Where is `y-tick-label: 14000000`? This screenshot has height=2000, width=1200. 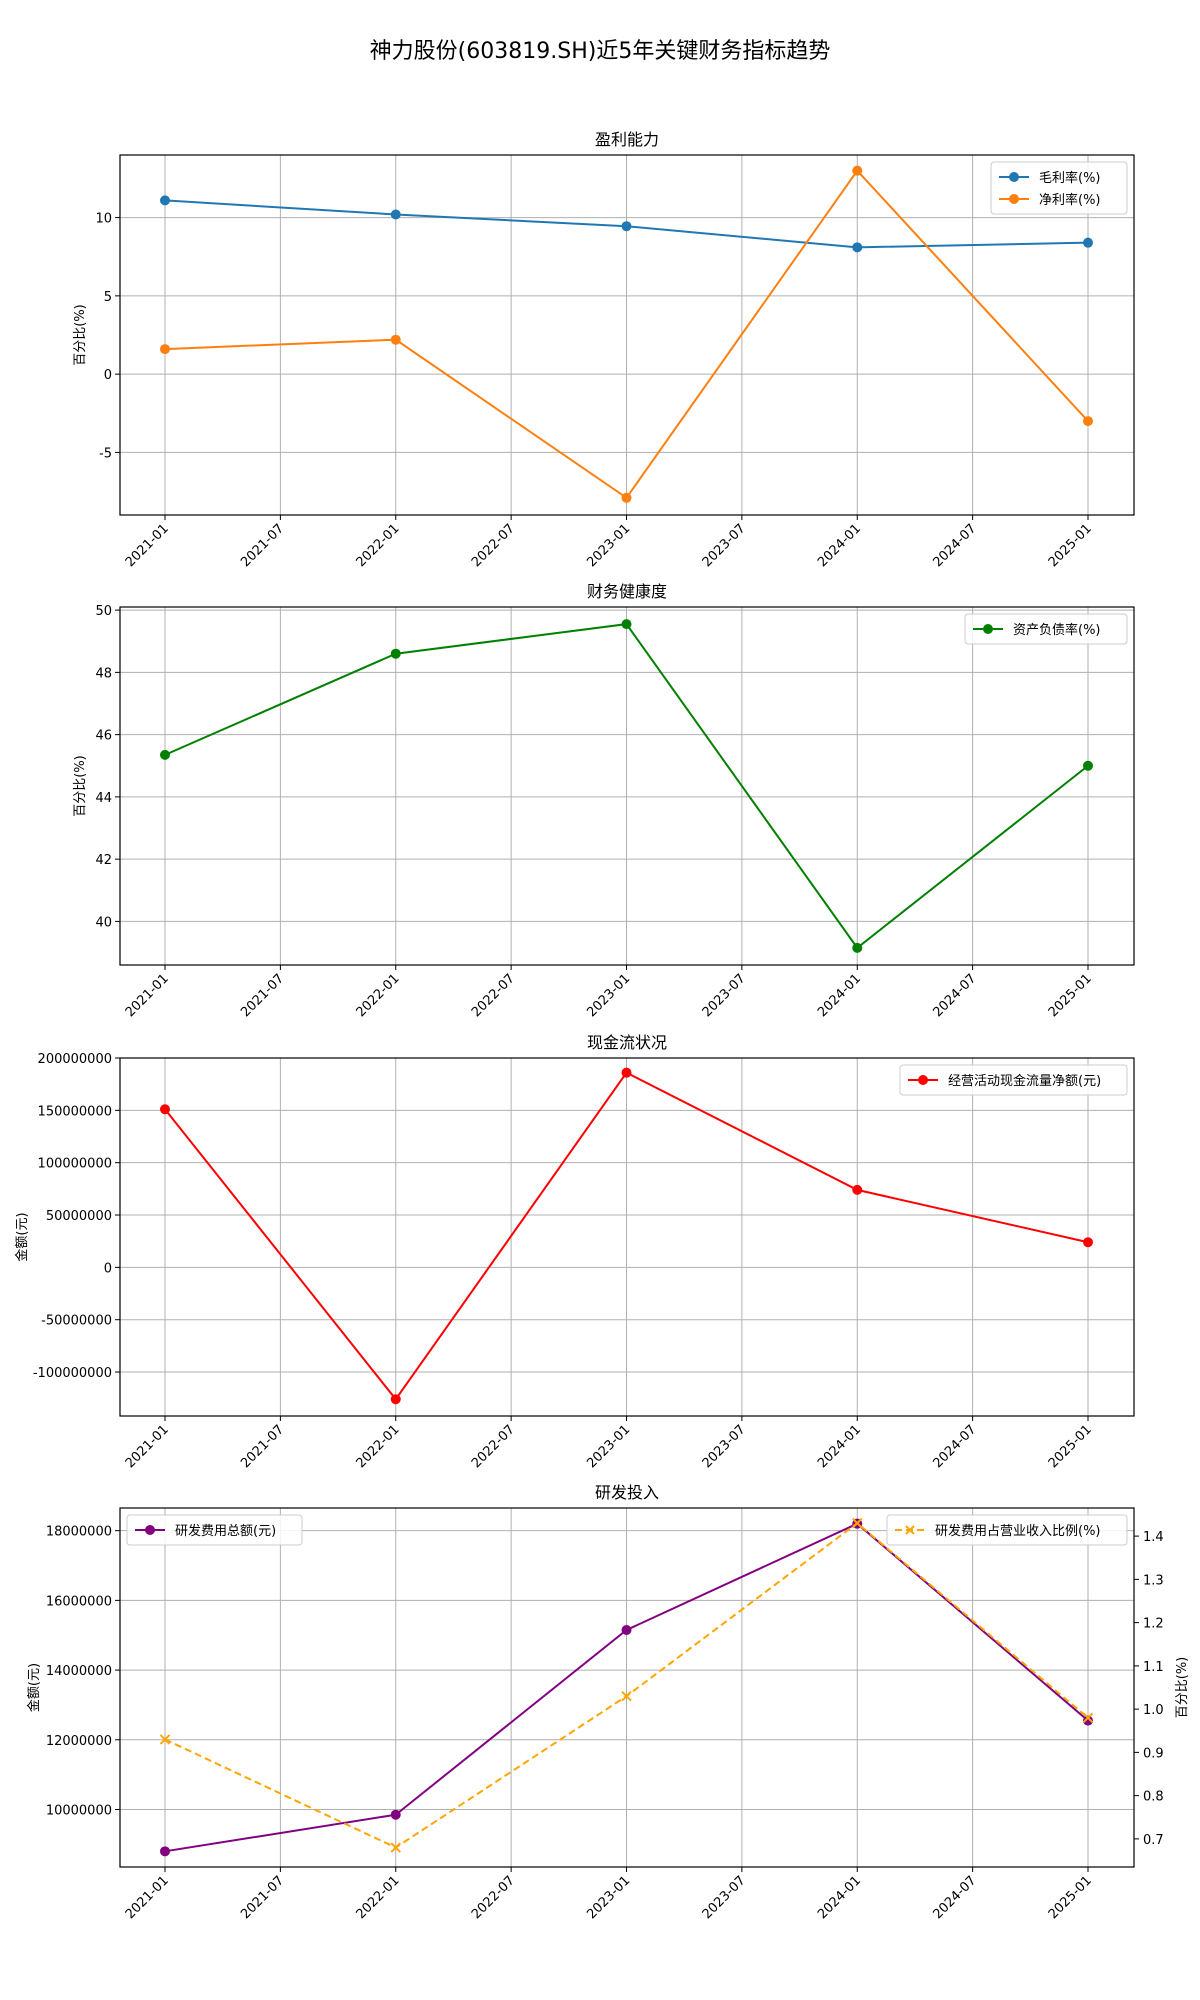 y-tick-label: 14000000 is located at coordinates (79, 1671).